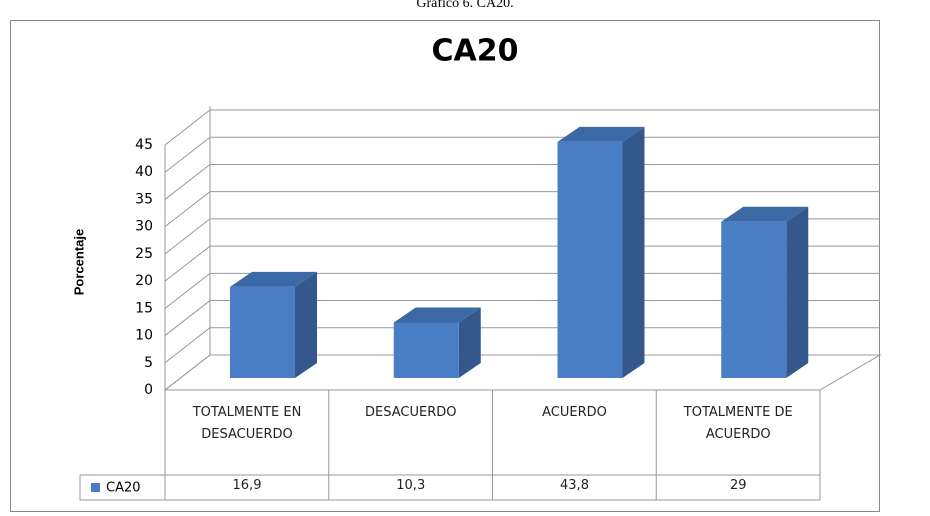 This screenshot has width=930, height=516. What do you see at coordinates (95, 487) in the screenshot?
I see `legend-swatch` at bounding box center [95, 487].